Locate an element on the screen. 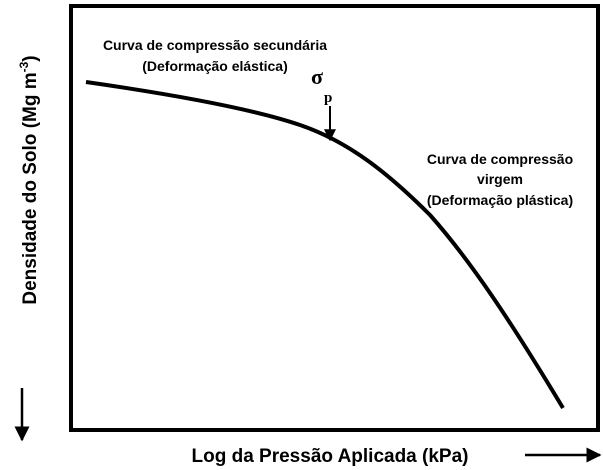 This screenshot has height=470, width=603. sigma: σ is located at coordinates (317, 76).